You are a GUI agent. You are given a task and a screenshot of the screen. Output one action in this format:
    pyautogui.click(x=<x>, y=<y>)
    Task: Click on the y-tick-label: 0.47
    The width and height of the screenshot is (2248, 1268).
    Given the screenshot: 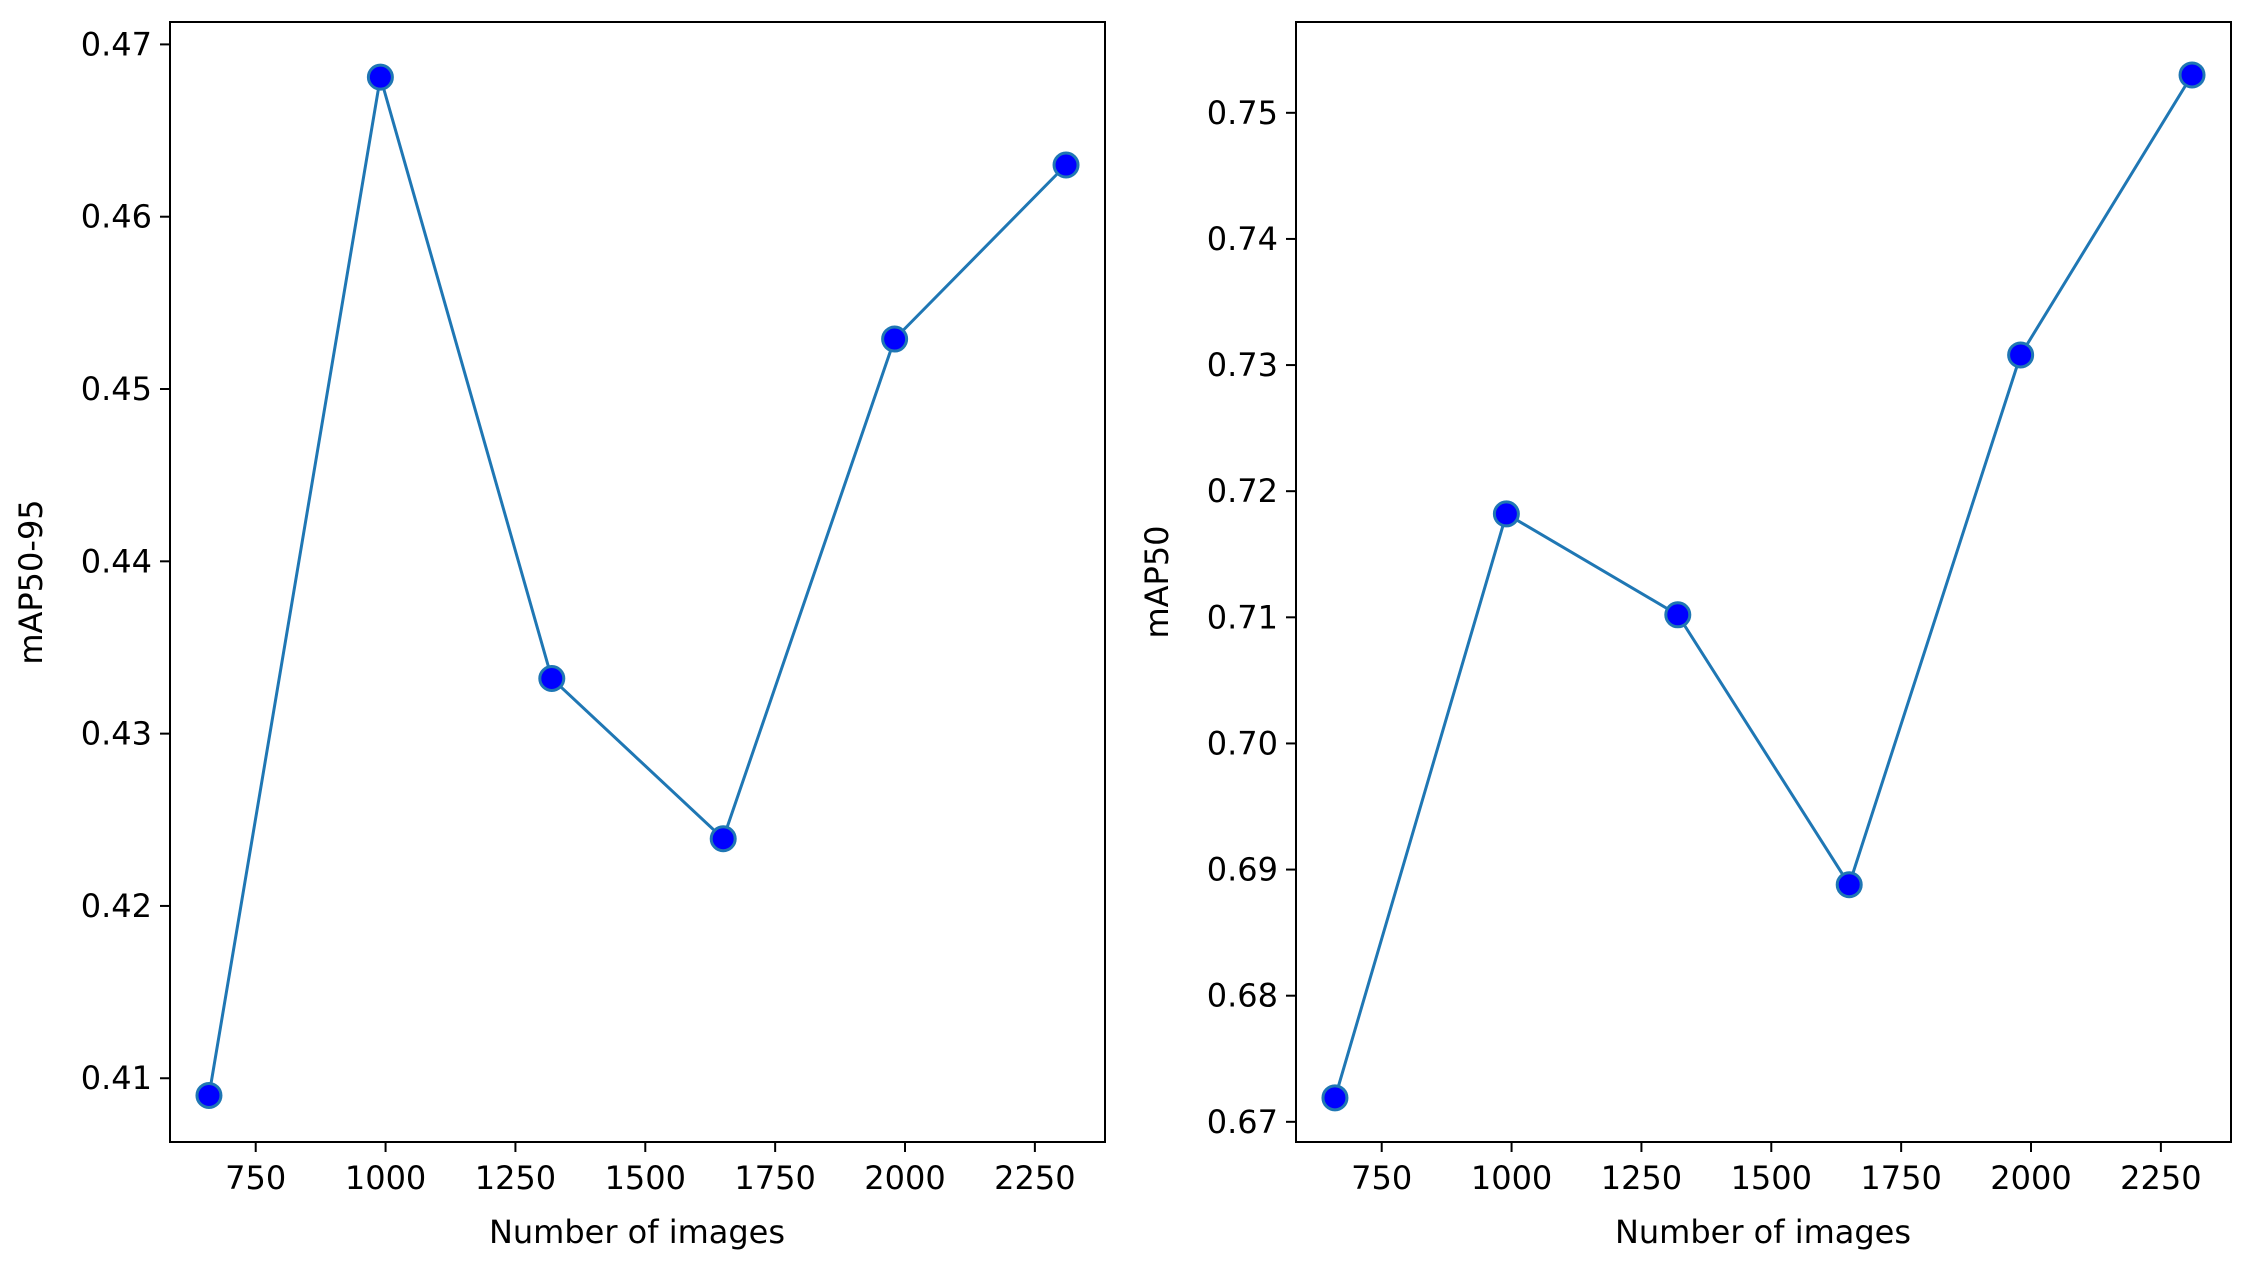 What is the action you would take?
    pyautogui.click(x=116, y=44)
    